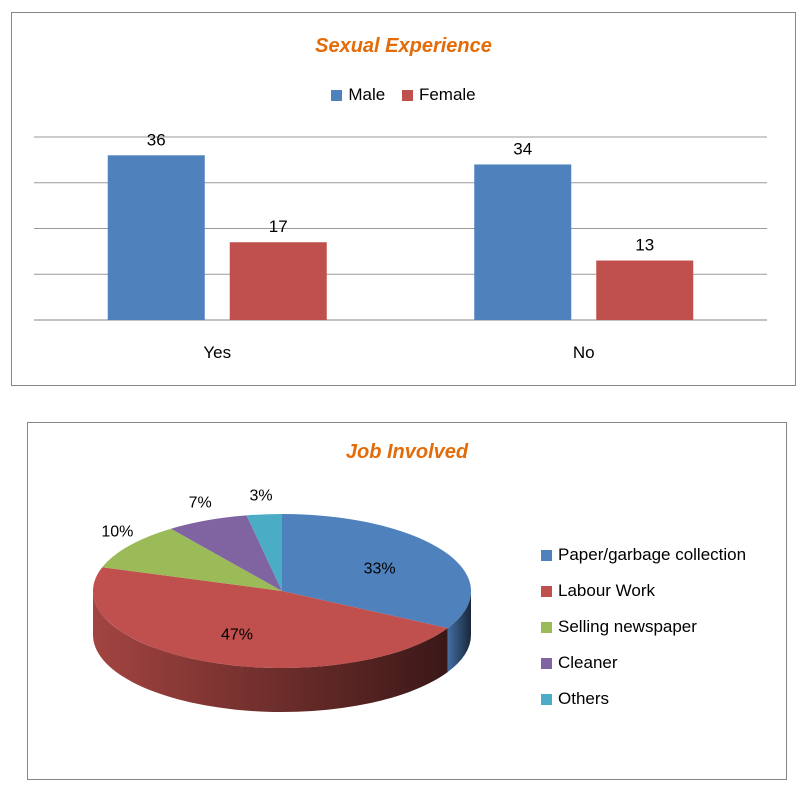  I want to click on pie-data-label: 33%, so click(380, 568).